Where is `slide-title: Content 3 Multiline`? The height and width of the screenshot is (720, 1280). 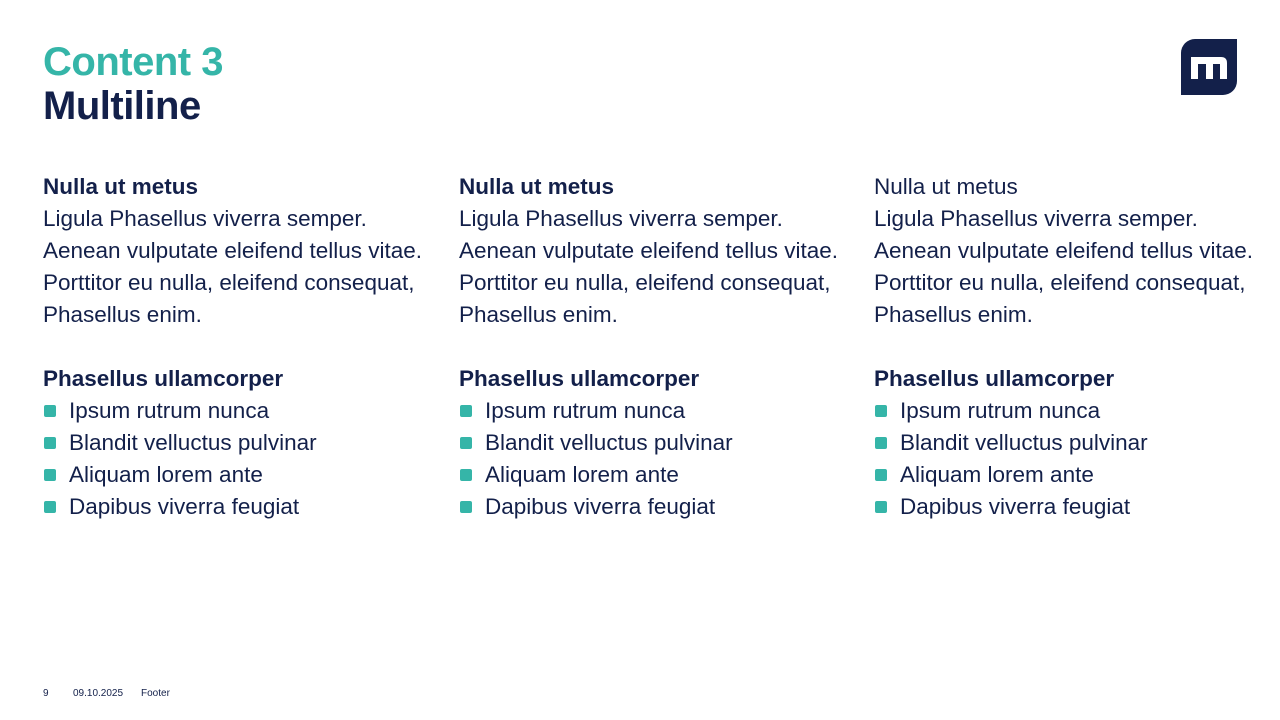
slide-title: Content 3 Multiline is located at coordinates (133, 84).